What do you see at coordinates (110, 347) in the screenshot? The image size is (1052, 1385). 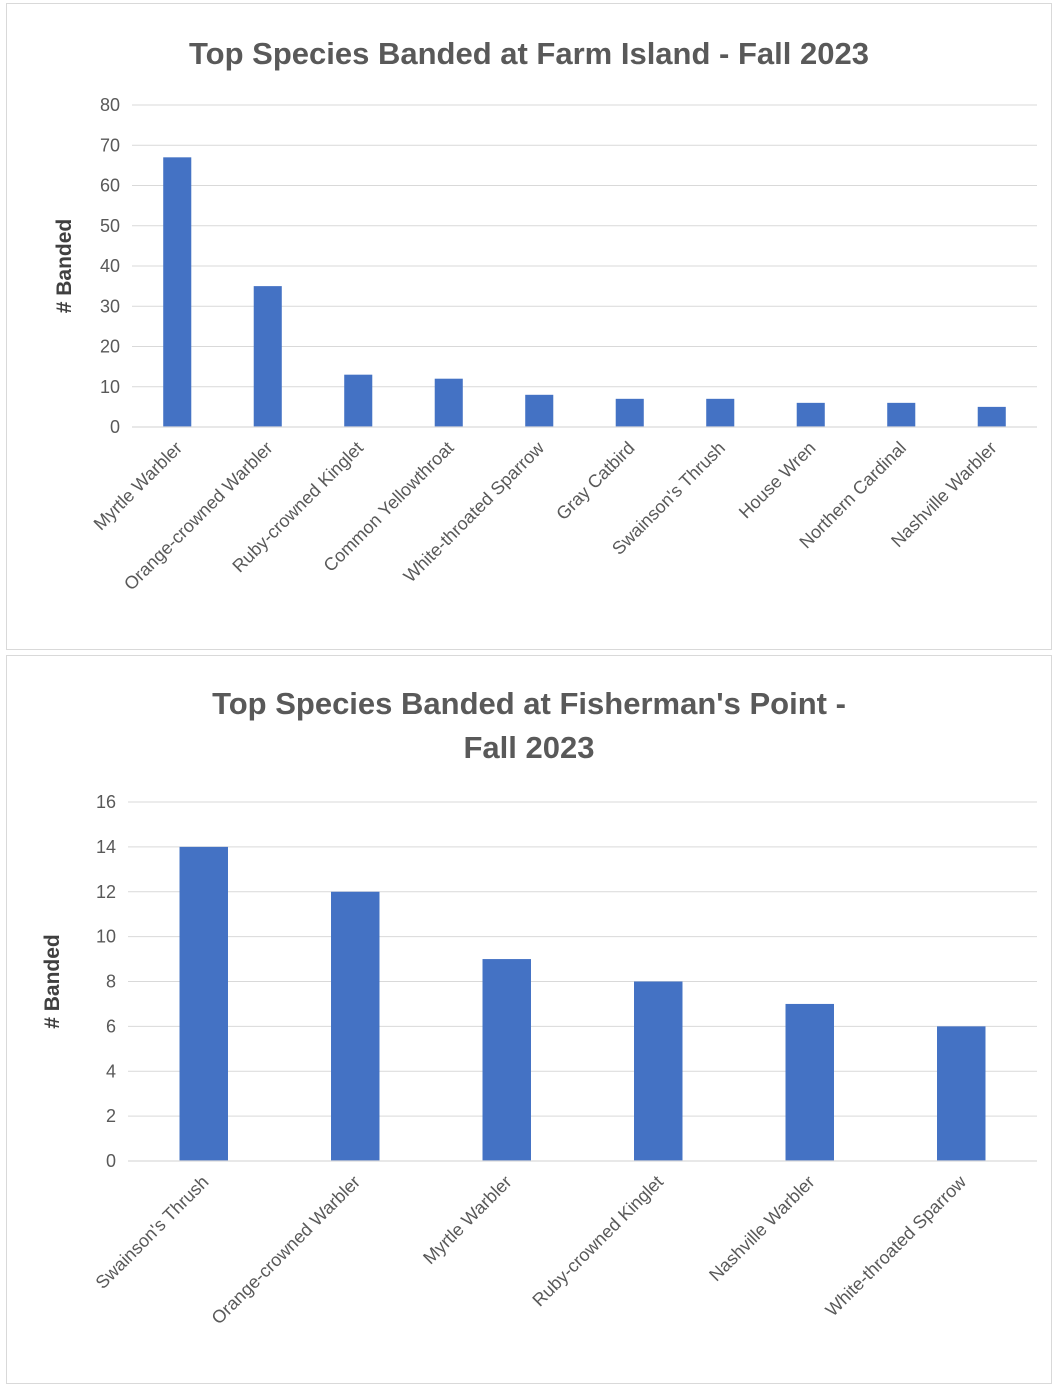 I see `y-tick-label: 20` at bounding box center [110, 347].